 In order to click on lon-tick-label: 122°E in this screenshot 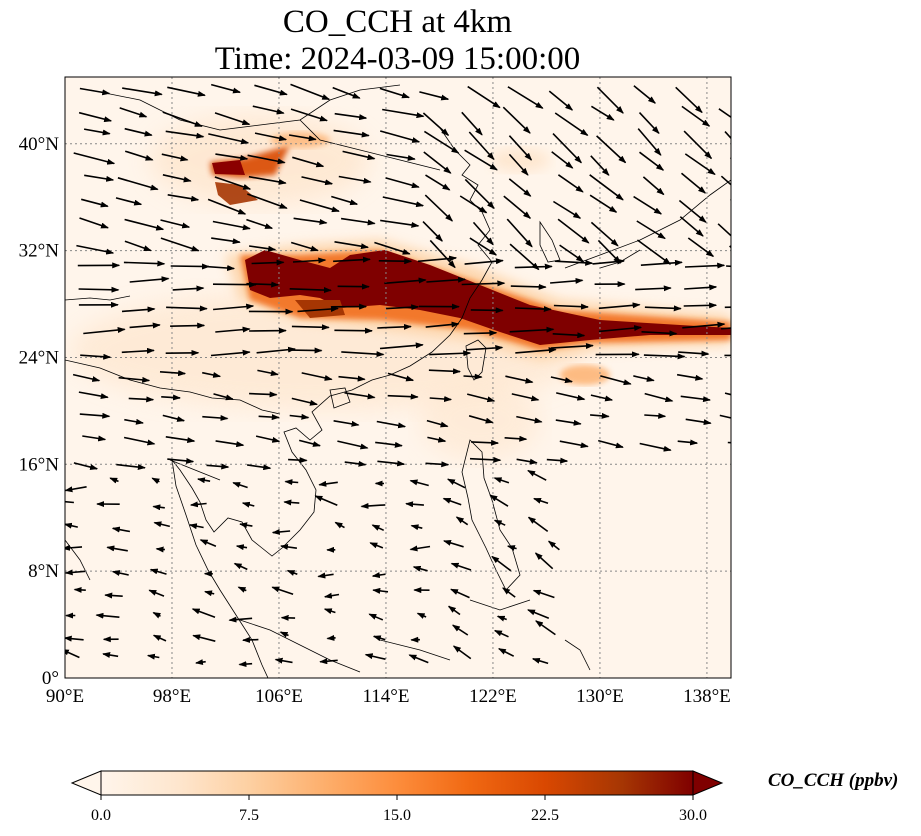, I will do `click(493, 696)`.